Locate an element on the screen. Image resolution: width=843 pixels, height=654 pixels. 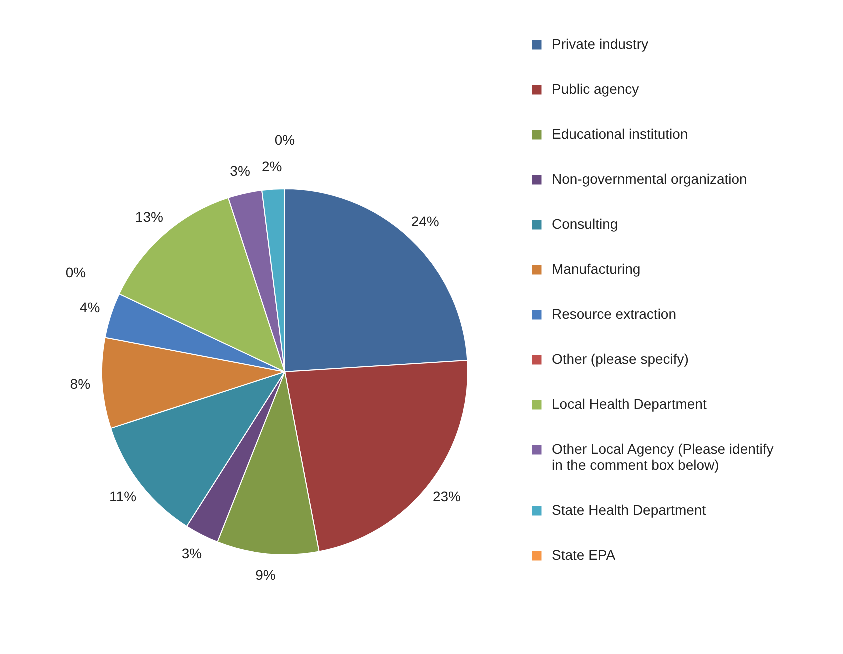
legend-label: Resource extraction is located at coordinates (614, 314).